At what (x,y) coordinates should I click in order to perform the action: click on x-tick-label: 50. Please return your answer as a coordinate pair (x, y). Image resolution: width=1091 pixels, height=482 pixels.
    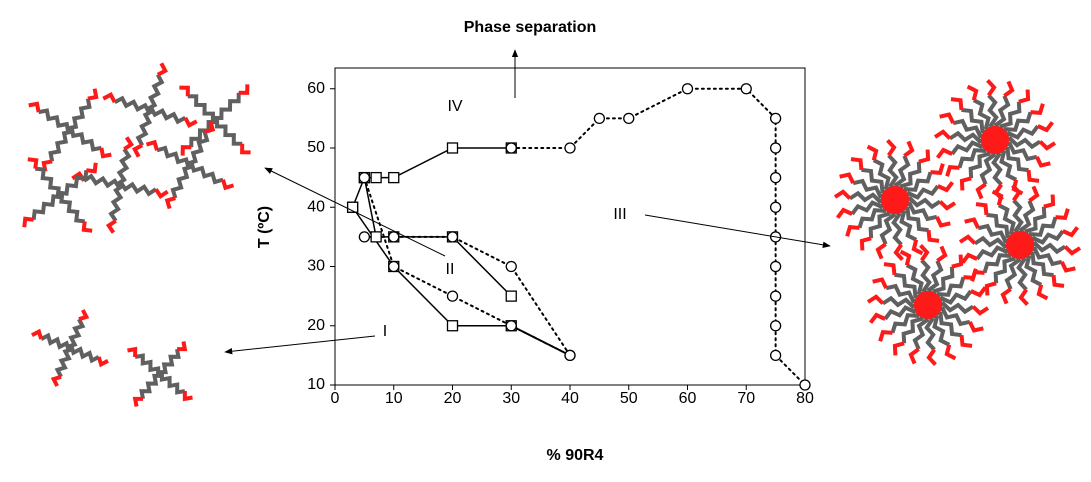
    Looking at the image, I should click on (629, 398).